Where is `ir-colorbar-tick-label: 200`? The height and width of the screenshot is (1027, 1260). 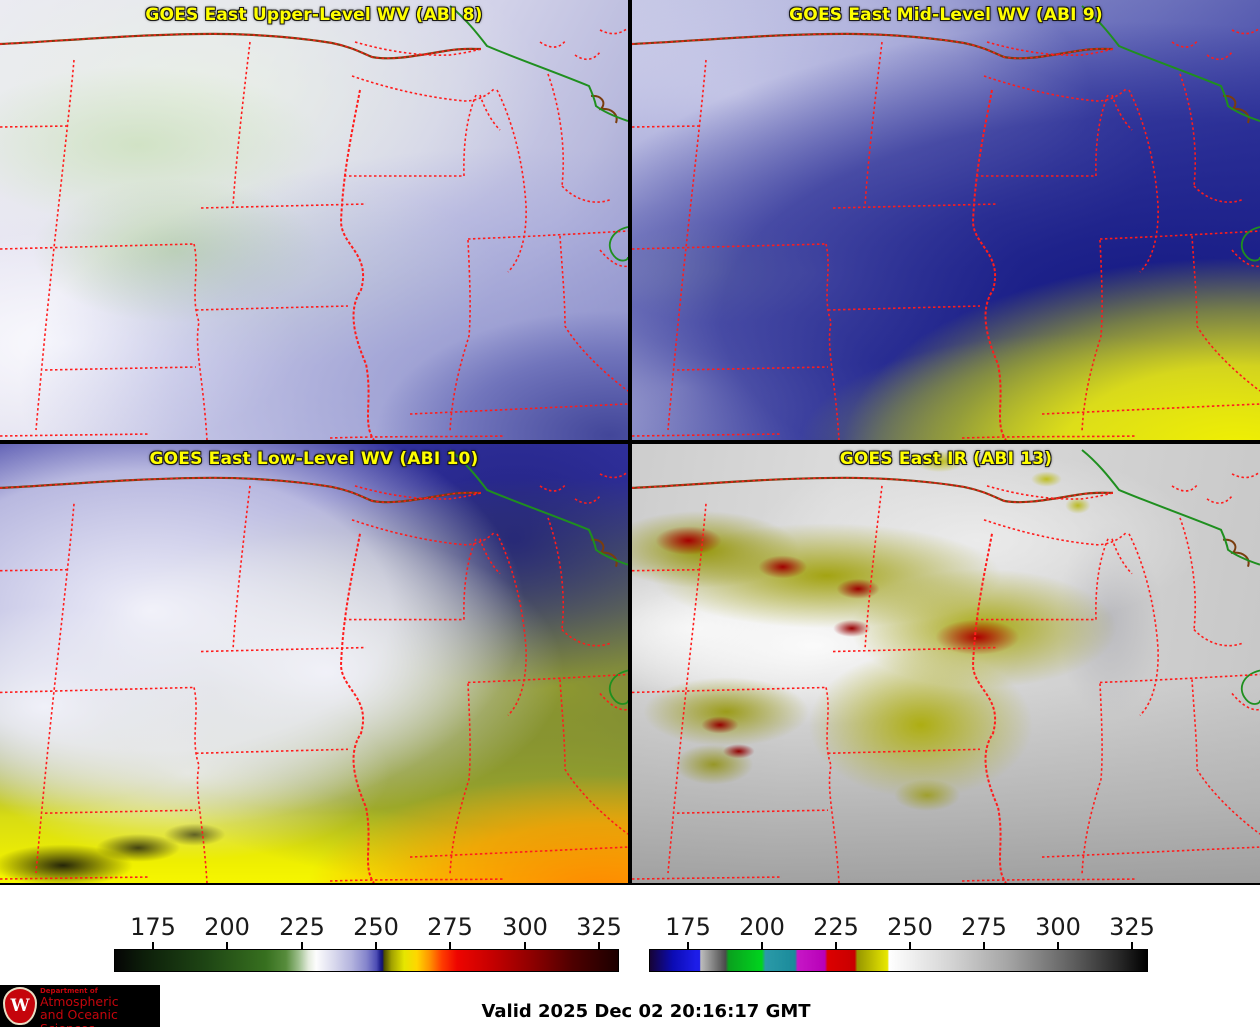
ir-colorbar-tick-label: 200 is located at coordinates (762, 927).